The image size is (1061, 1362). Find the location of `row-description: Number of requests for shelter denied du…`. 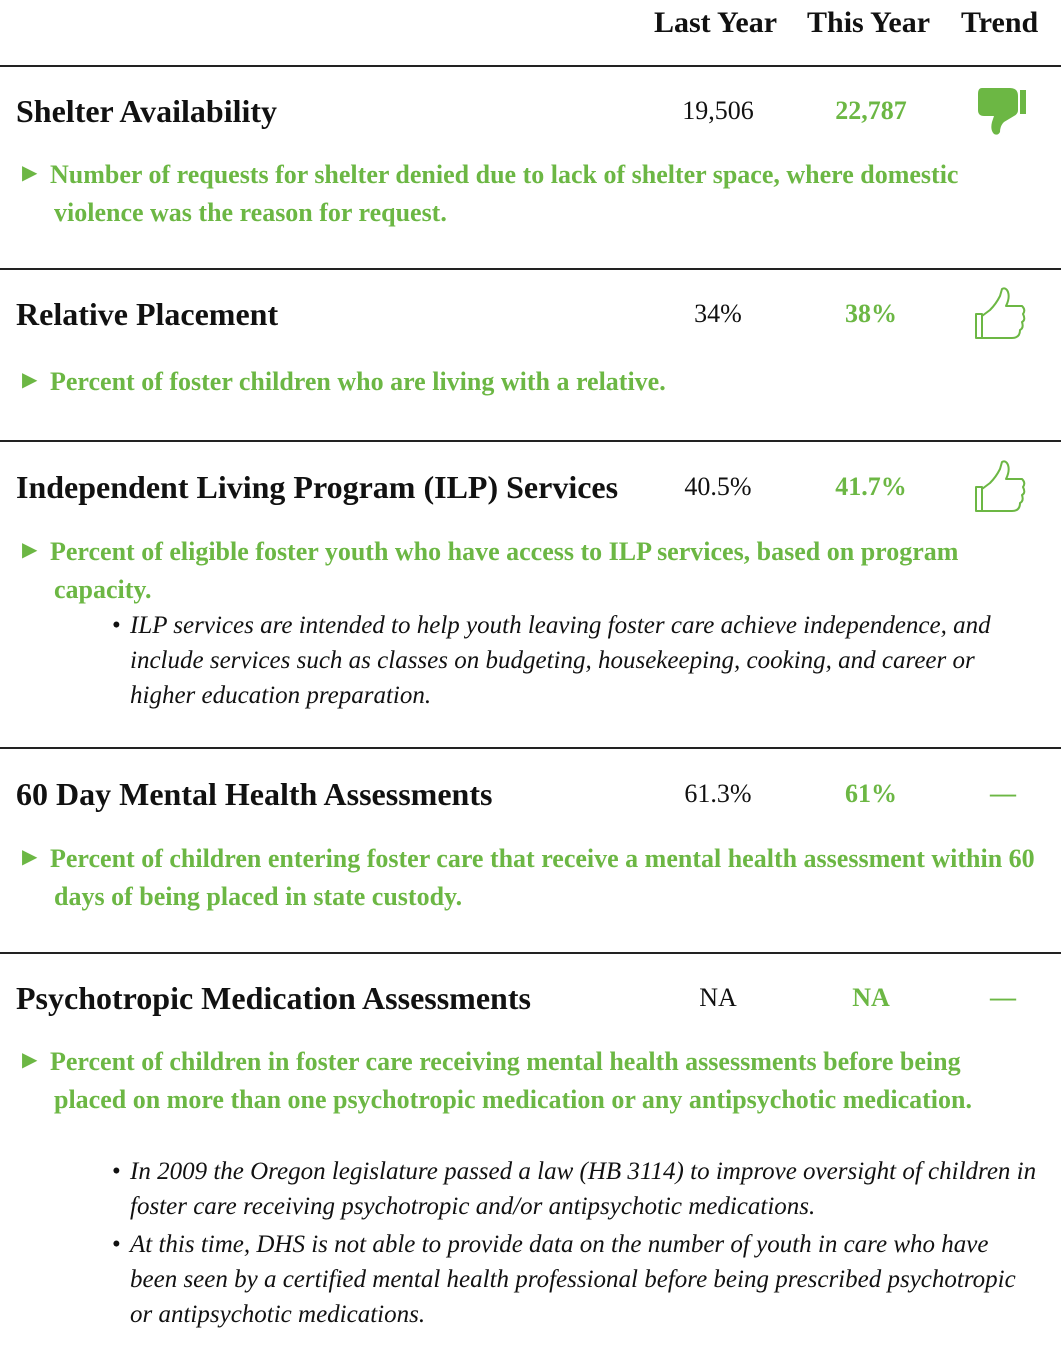

row-description: Number of requests for shelter denied du… is located at coordinates (504, 193).